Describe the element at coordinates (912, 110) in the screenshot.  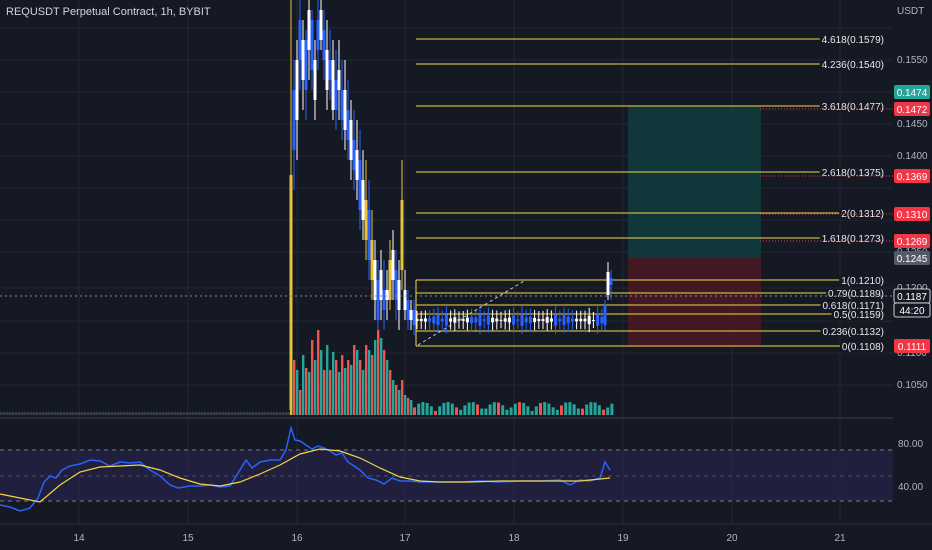
I see `price-badge-label: 0.1472` at that location.